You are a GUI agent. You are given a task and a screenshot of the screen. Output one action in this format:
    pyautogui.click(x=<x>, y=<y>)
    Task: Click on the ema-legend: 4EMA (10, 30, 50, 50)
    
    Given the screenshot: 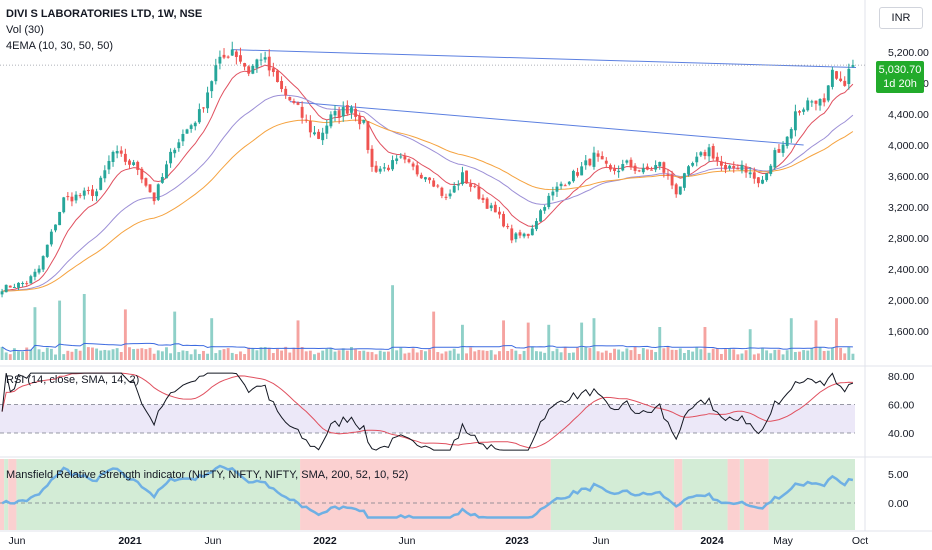 What is the action you would take?
    pyautogui.click(x=60, y=46)
    